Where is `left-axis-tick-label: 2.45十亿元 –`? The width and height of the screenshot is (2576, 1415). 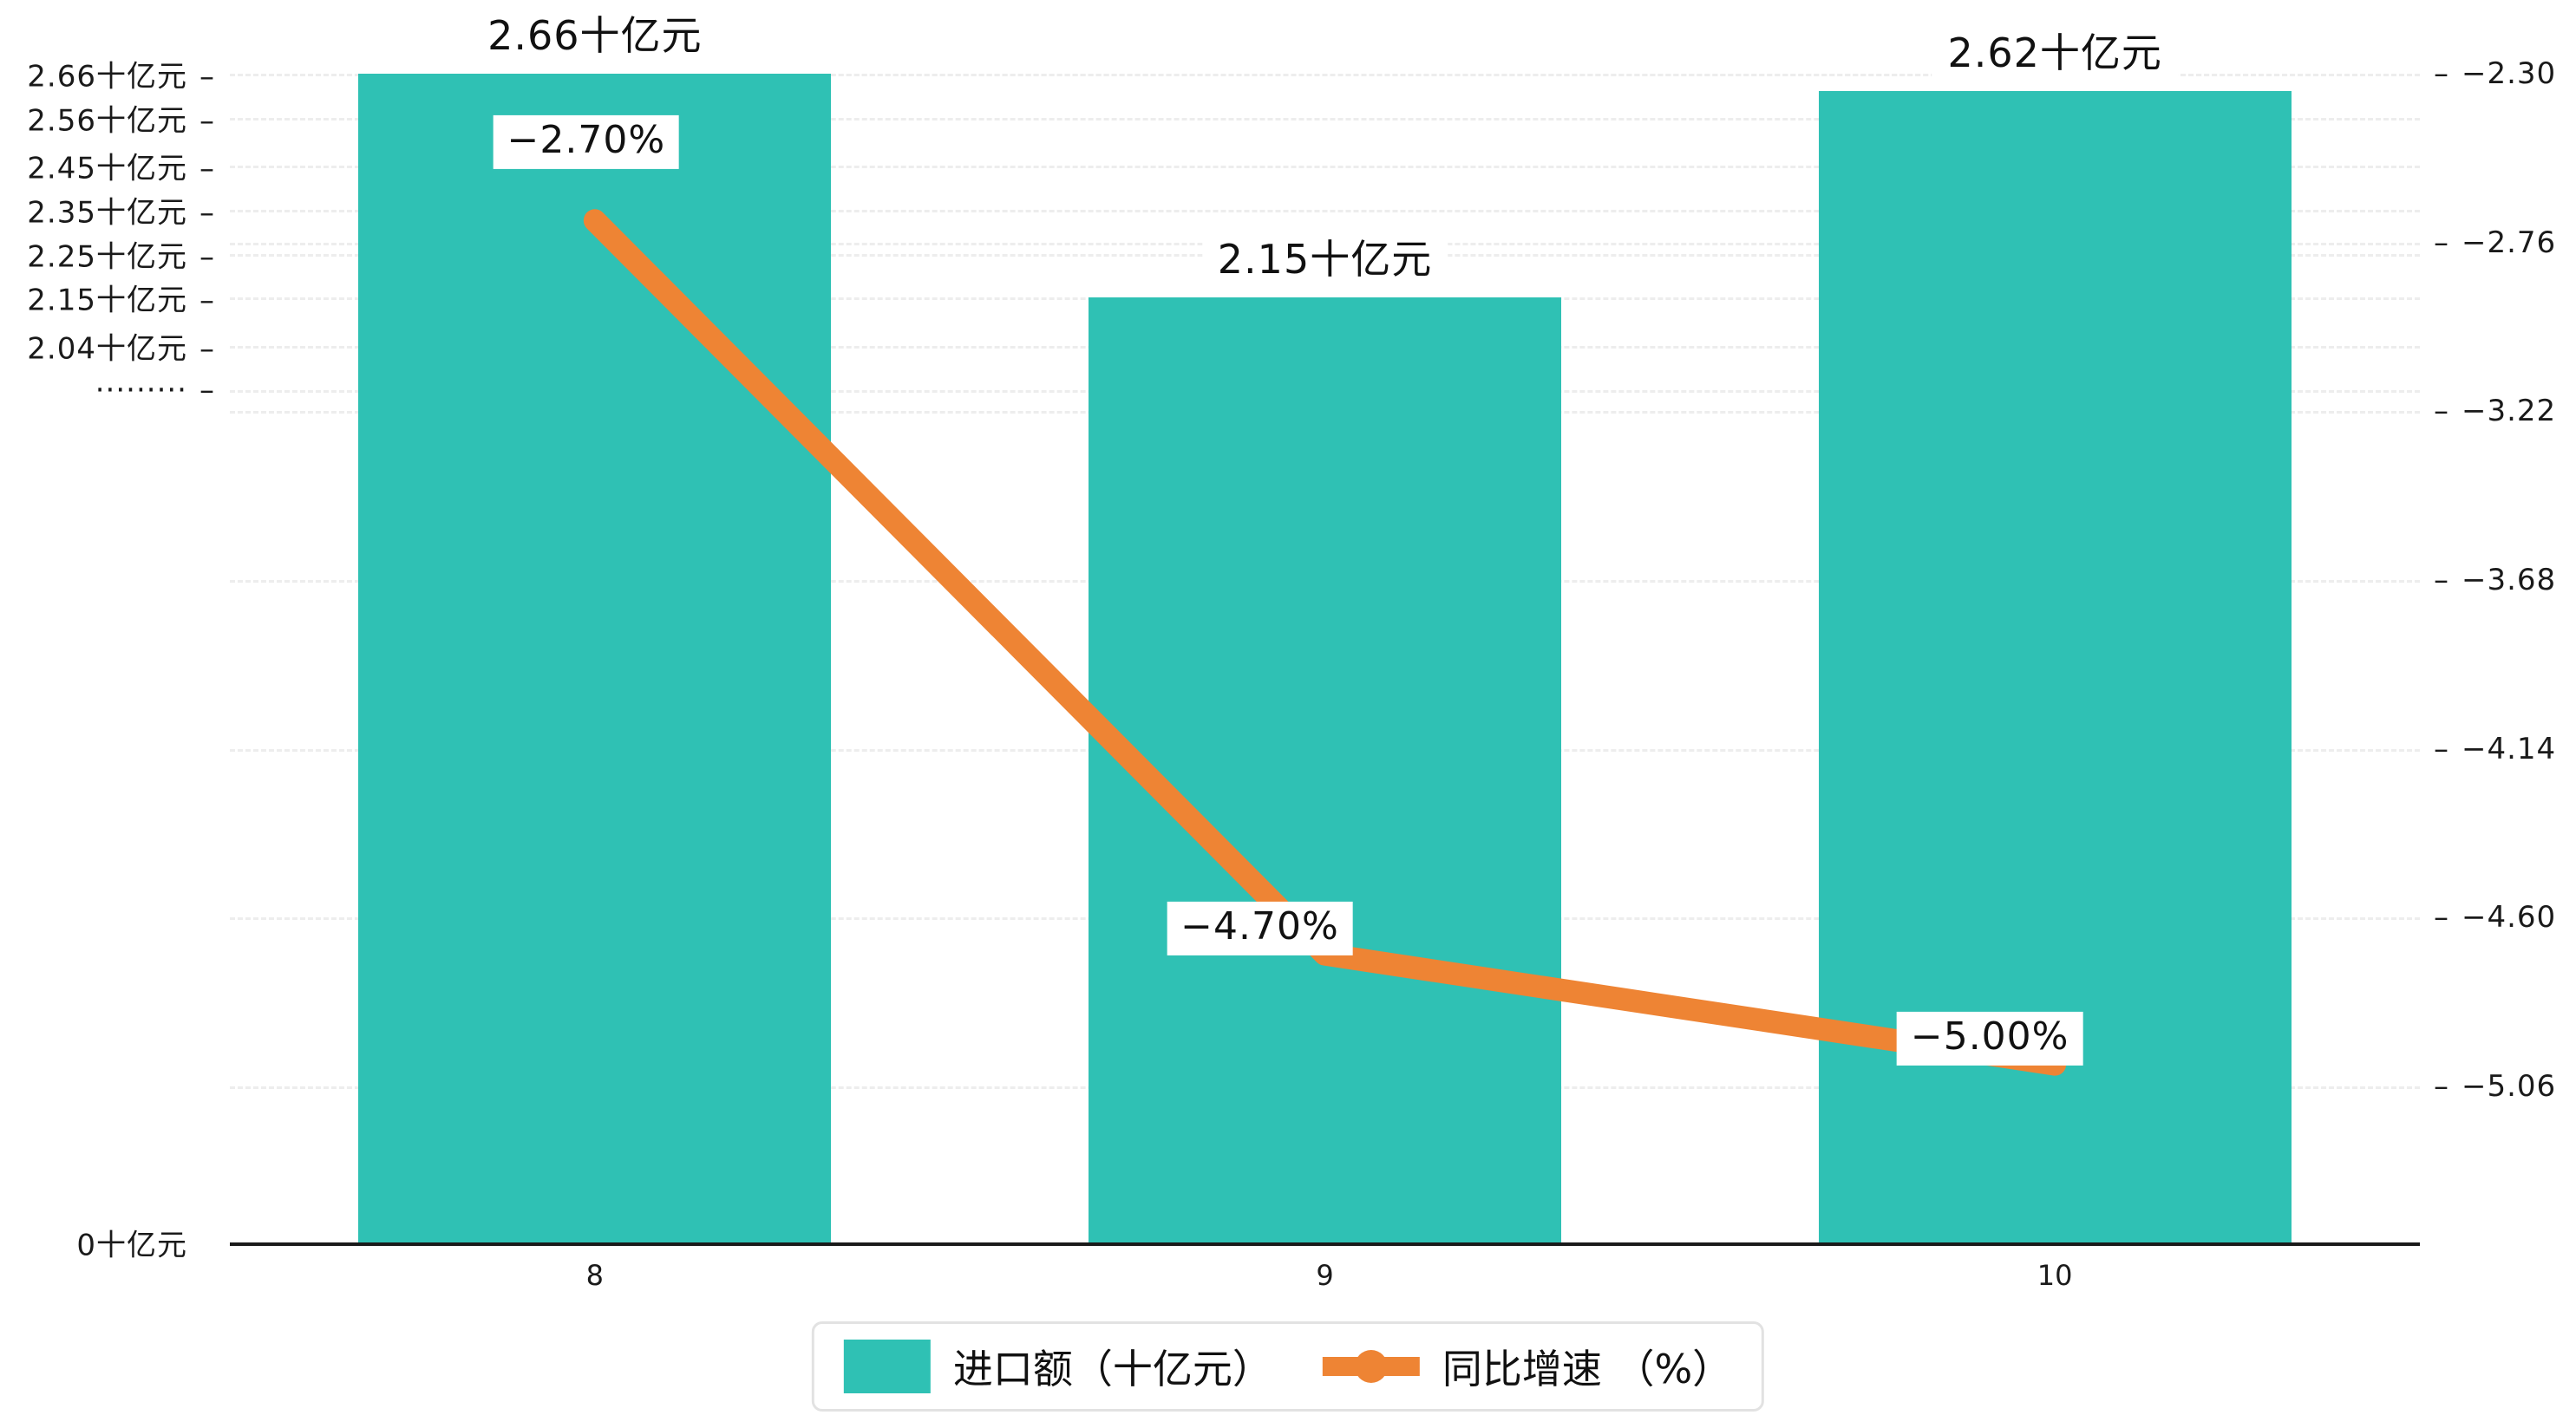 left-axis-tick-label: 2.45十亿元 – is located at coordinates (121, 168).